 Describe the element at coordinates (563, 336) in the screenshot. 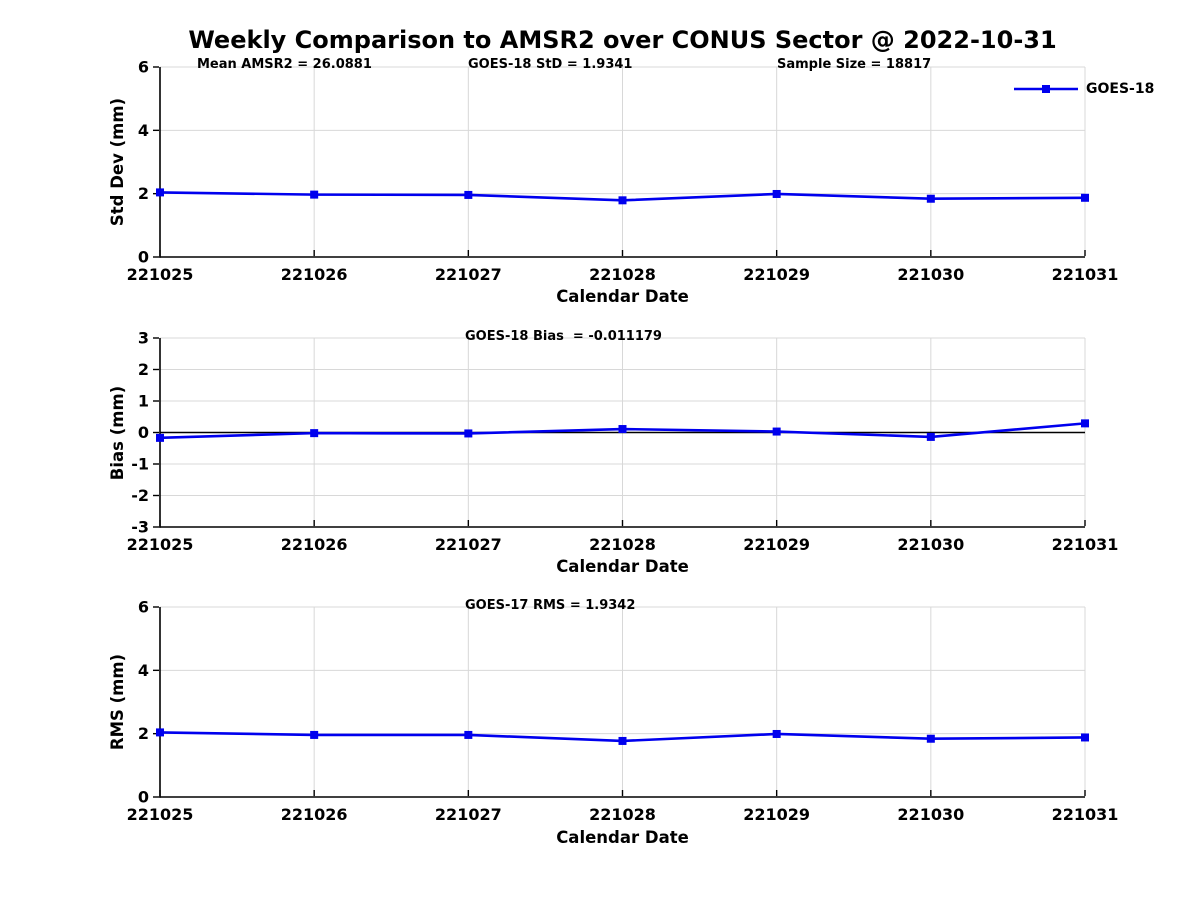

I see `annotation-goes18-bias: GOES-18 Bias = -0.011179` at that location.